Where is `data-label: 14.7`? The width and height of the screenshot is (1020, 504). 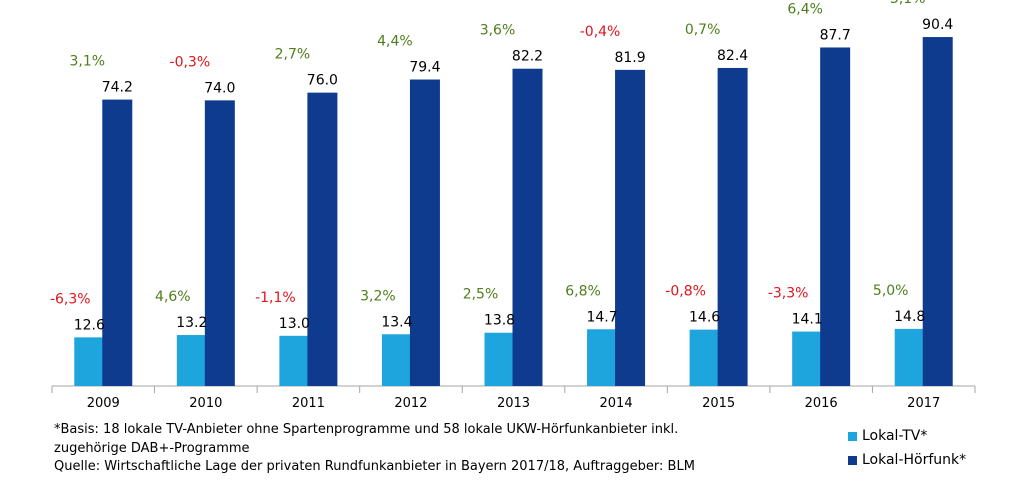 data-label: 14.7 is located at coordinates (601, 317).